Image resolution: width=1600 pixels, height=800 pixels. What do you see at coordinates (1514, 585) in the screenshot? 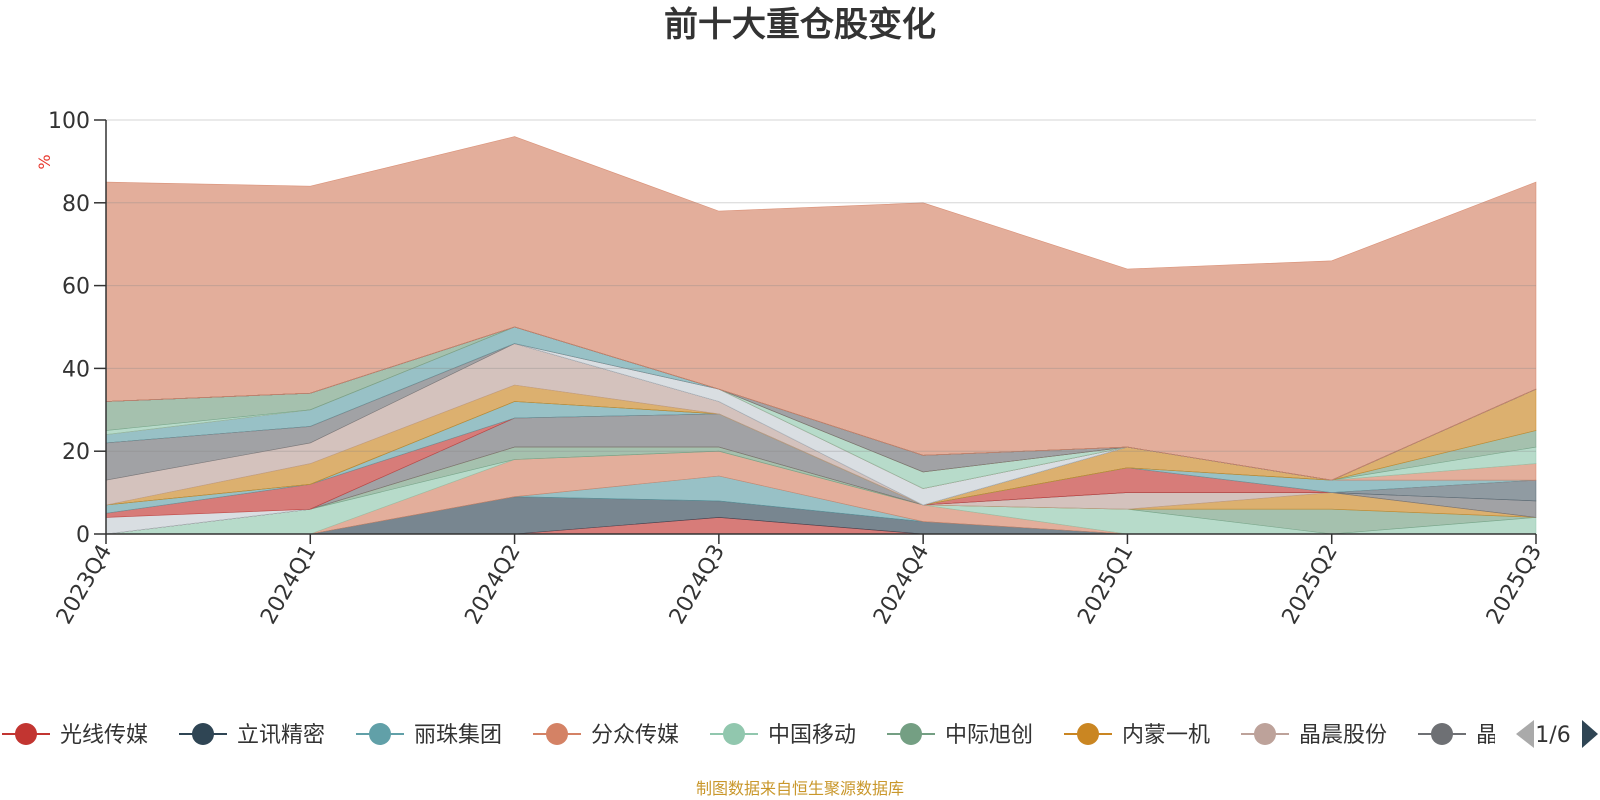
I see `x-tick-label-2025Q3: 2025Q3` at bounding box center [1514, 585].